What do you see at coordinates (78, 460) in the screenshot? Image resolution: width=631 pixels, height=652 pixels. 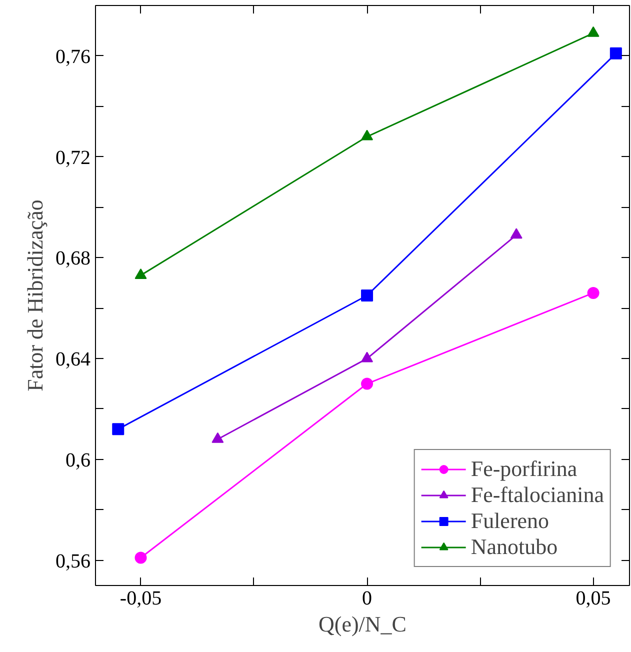 I see `y-tick-label: 0,6` at bounding box center [78, 460].